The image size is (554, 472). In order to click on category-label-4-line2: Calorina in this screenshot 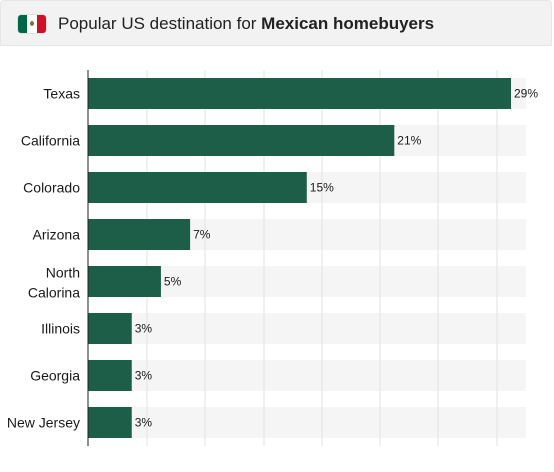, I will do `click(54, 293)`.